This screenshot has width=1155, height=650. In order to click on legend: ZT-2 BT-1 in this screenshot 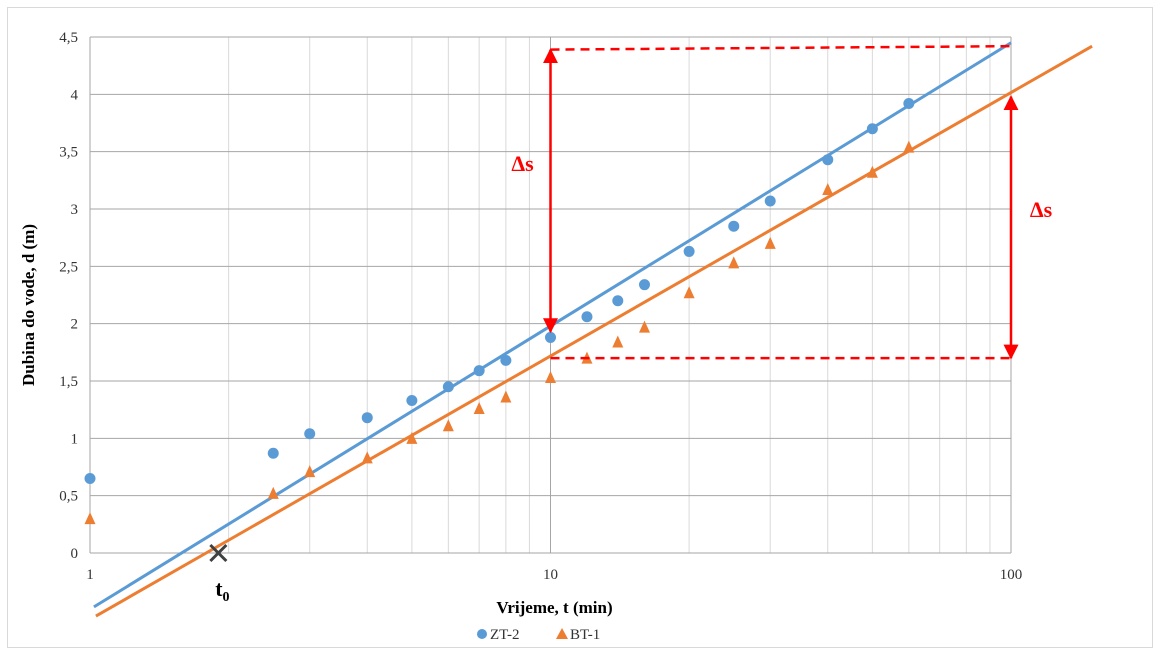, I will do `click(538, 635)`.